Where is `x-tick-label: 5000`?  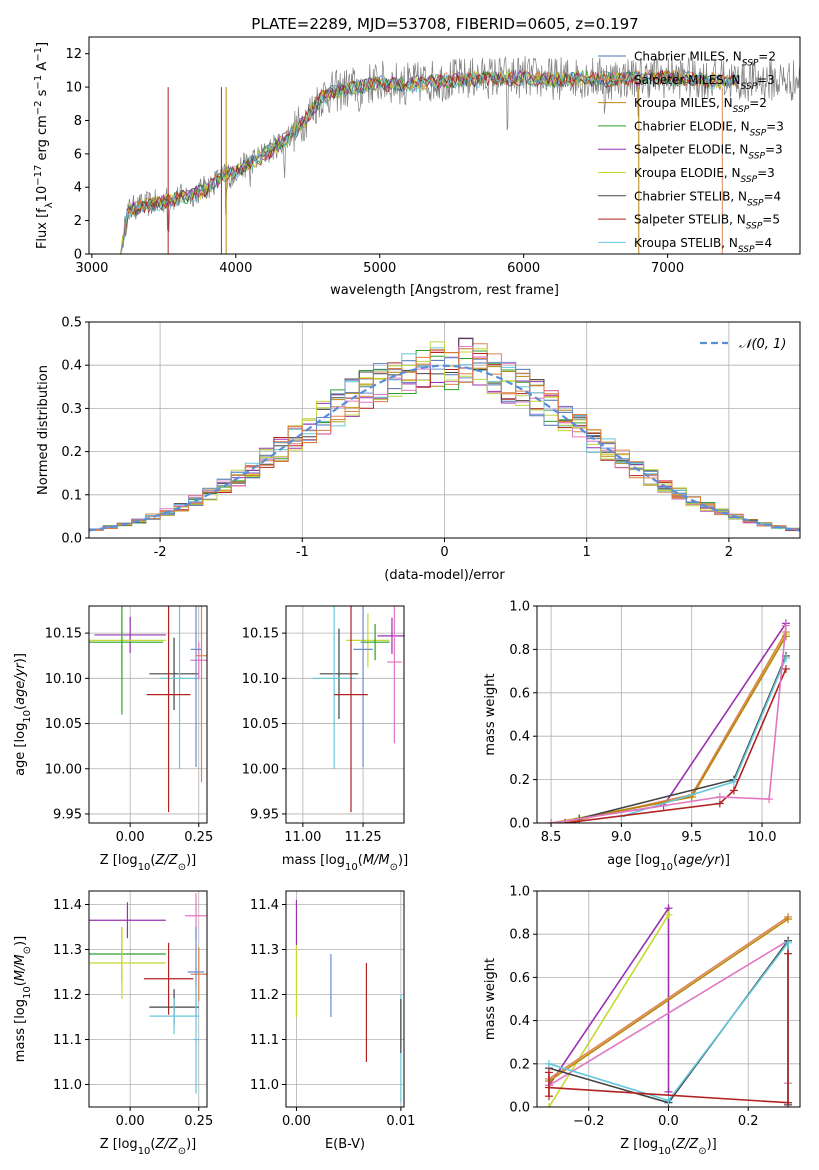
x-tick-label: 5000 is located at coordinates (379, 268).